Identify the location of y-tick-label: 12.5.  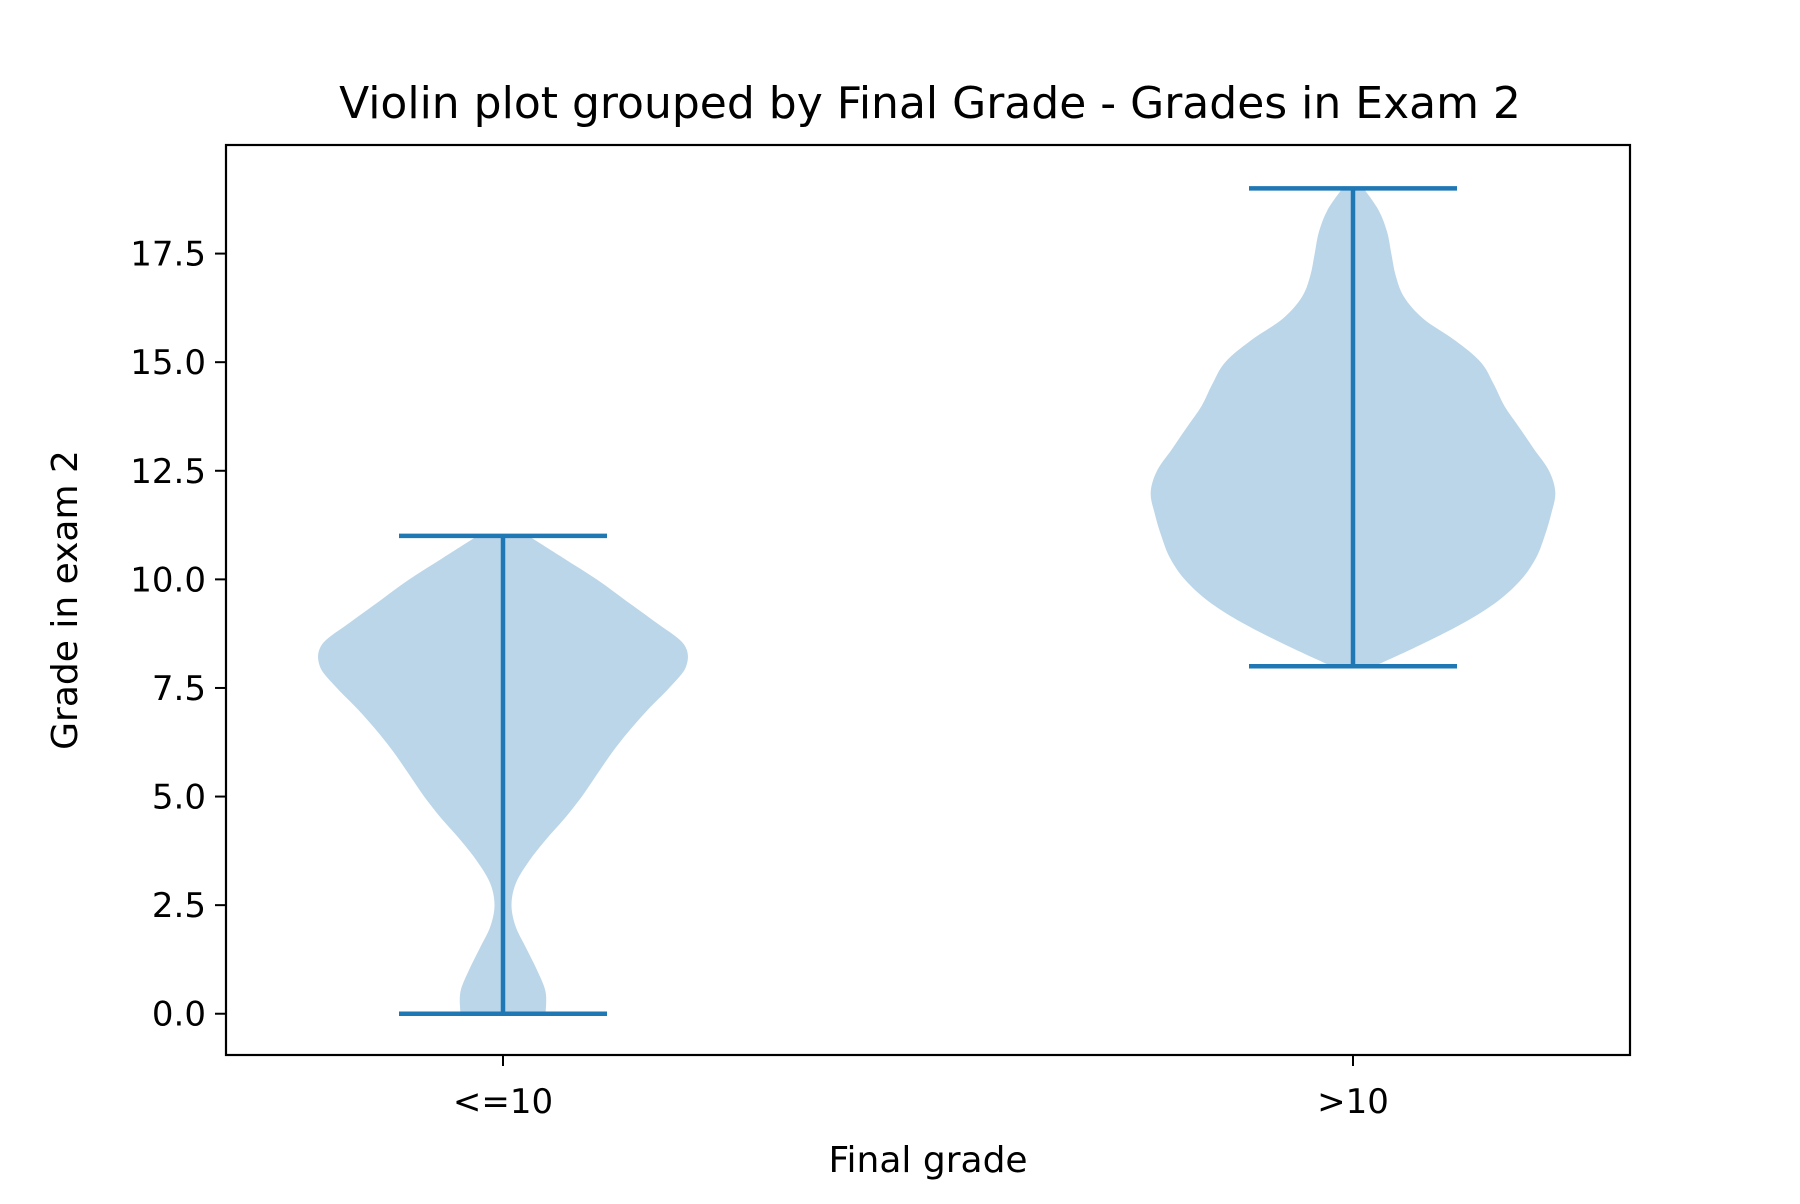
(168, 472).